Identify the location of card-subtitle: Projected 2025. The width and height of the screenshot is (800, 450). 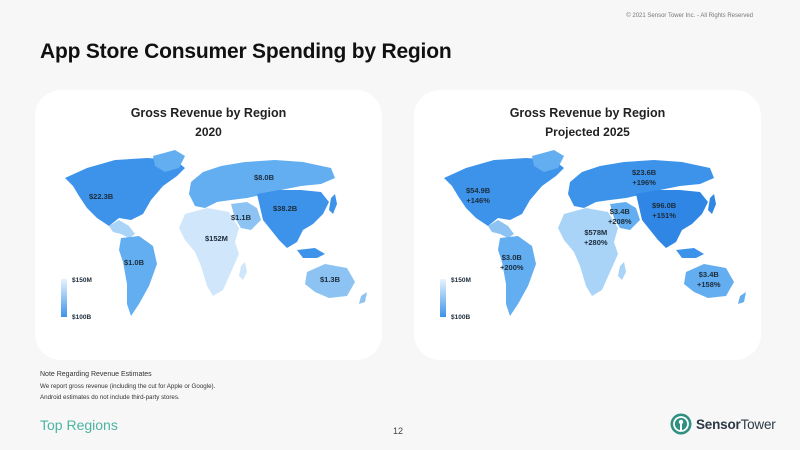
(587, 132).